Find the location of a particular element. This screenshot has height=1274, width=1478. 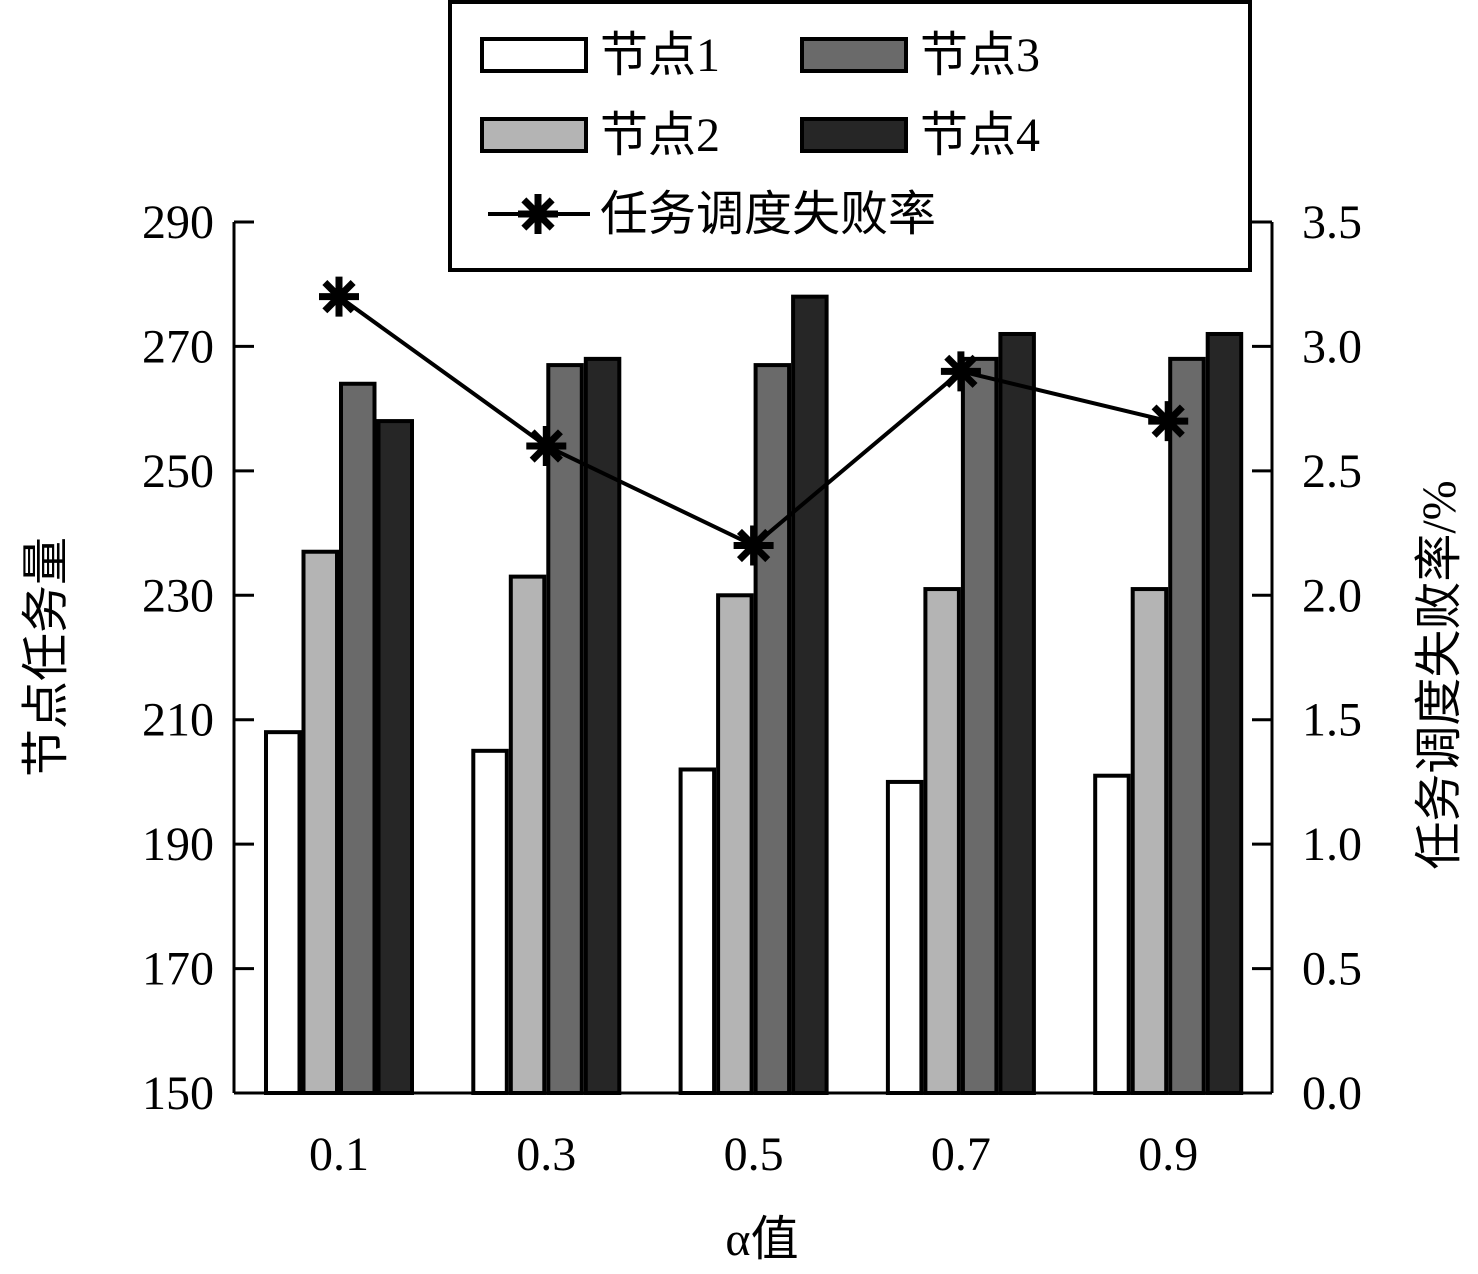

legend-label-1: 节点1 is located at coordinates (660, 55).